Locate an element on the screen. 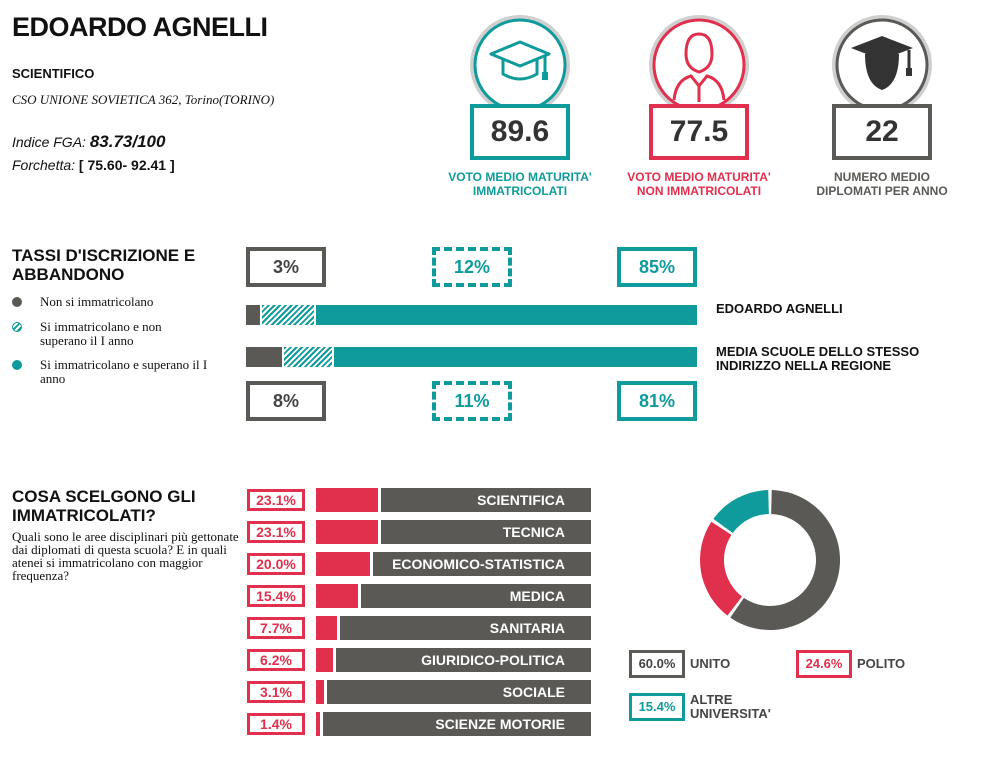 Image resolution: width=990 pixels, height=762 pixels. school-type: SCIENTIFICO is located at coordinates (53, 73).